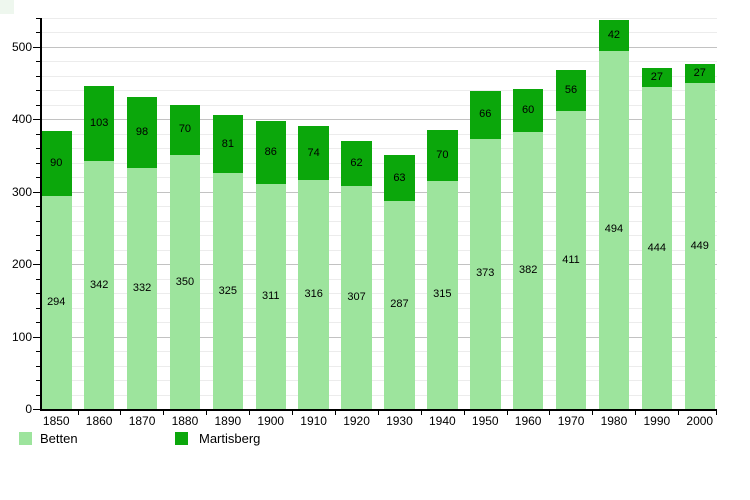 This screenshot has width=750, height=500. What do you see at coordinates (313, 153) in the screenshot?
I see `bar-segment-martisberg-1910: 74` at bounding box center [313, 153].